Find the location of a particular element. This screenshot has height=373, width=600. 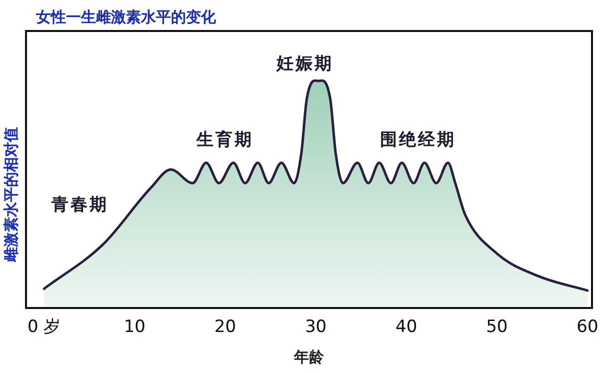

x-tick-label: 40 is located at coordinates (407, 327).